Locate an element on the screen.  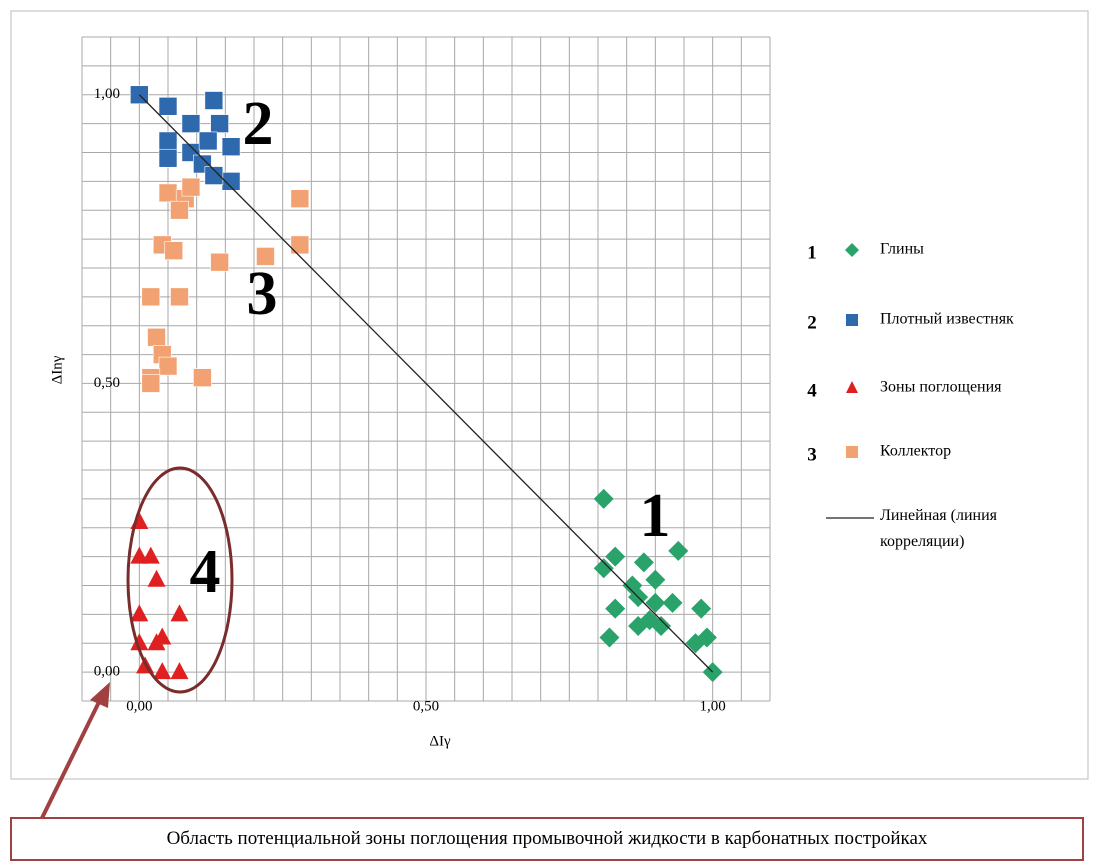
legend-label: Глины is located at coordinates (902, 249).